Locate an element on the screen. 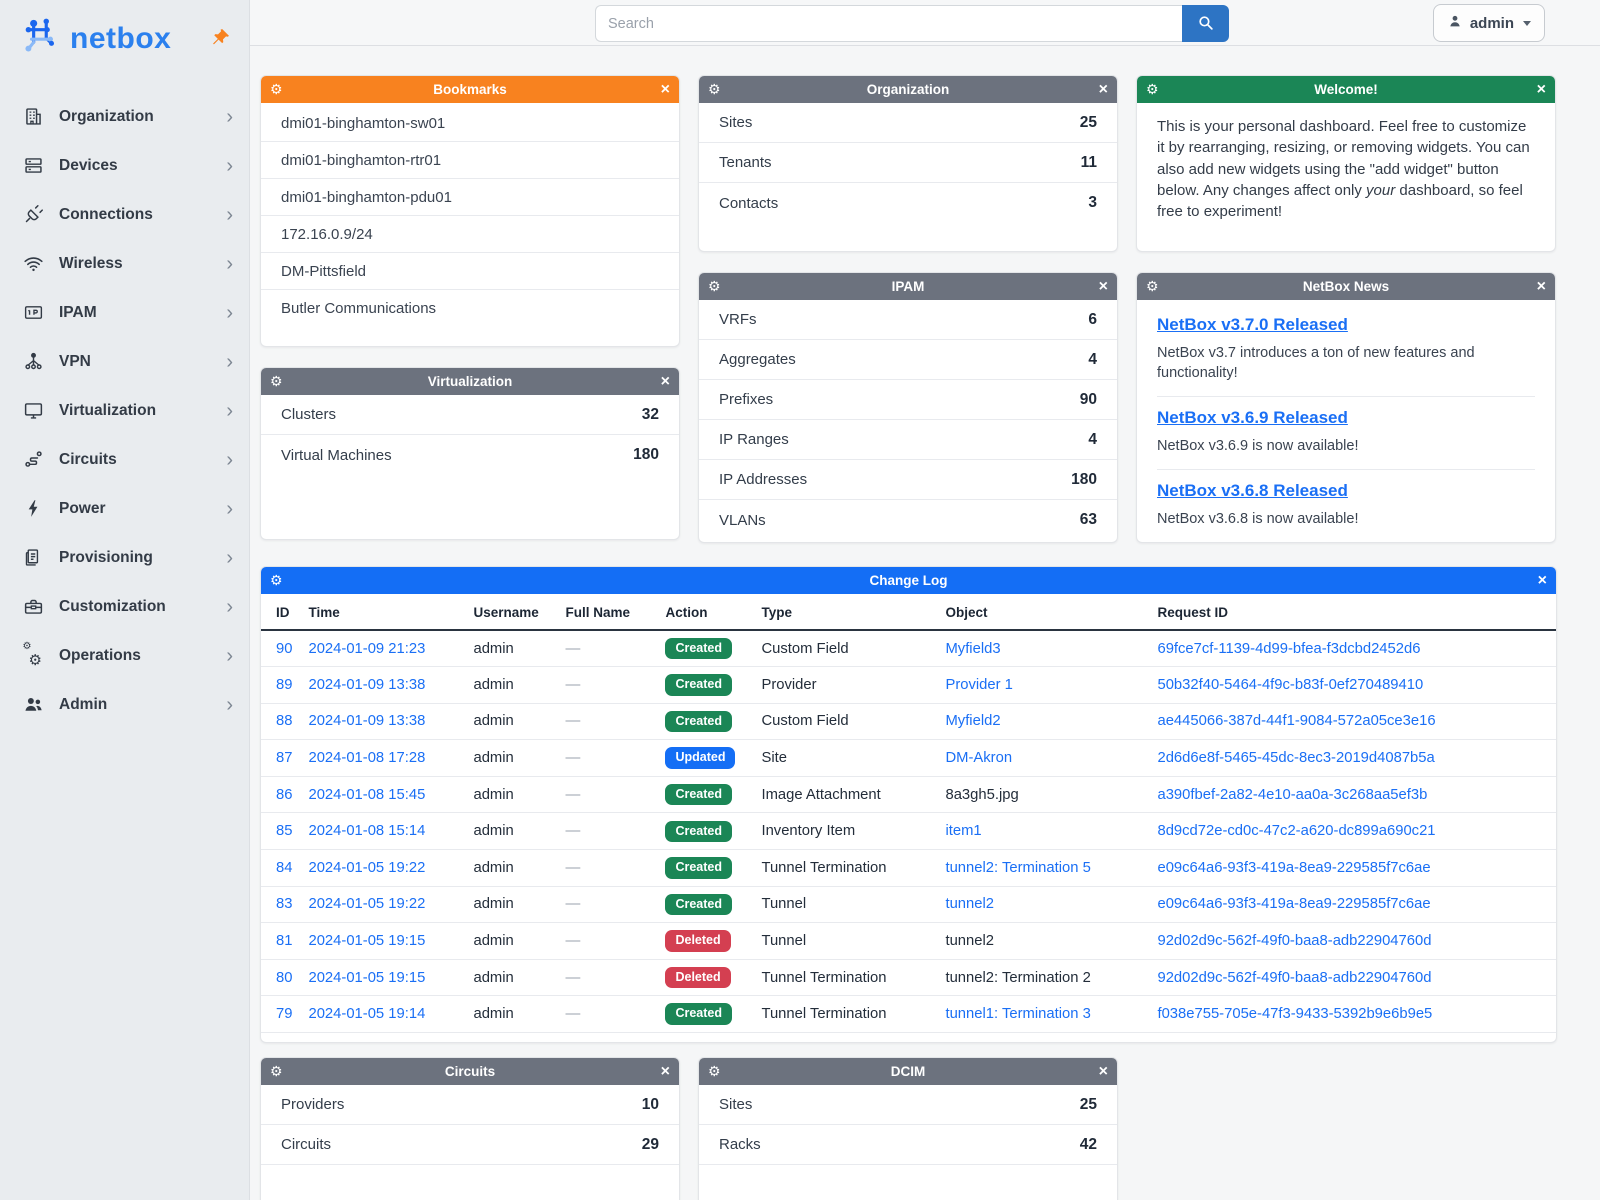 The image size is (1600, 1200). sidebar-item-organization: Organization › is located at coordinates (124, 116).